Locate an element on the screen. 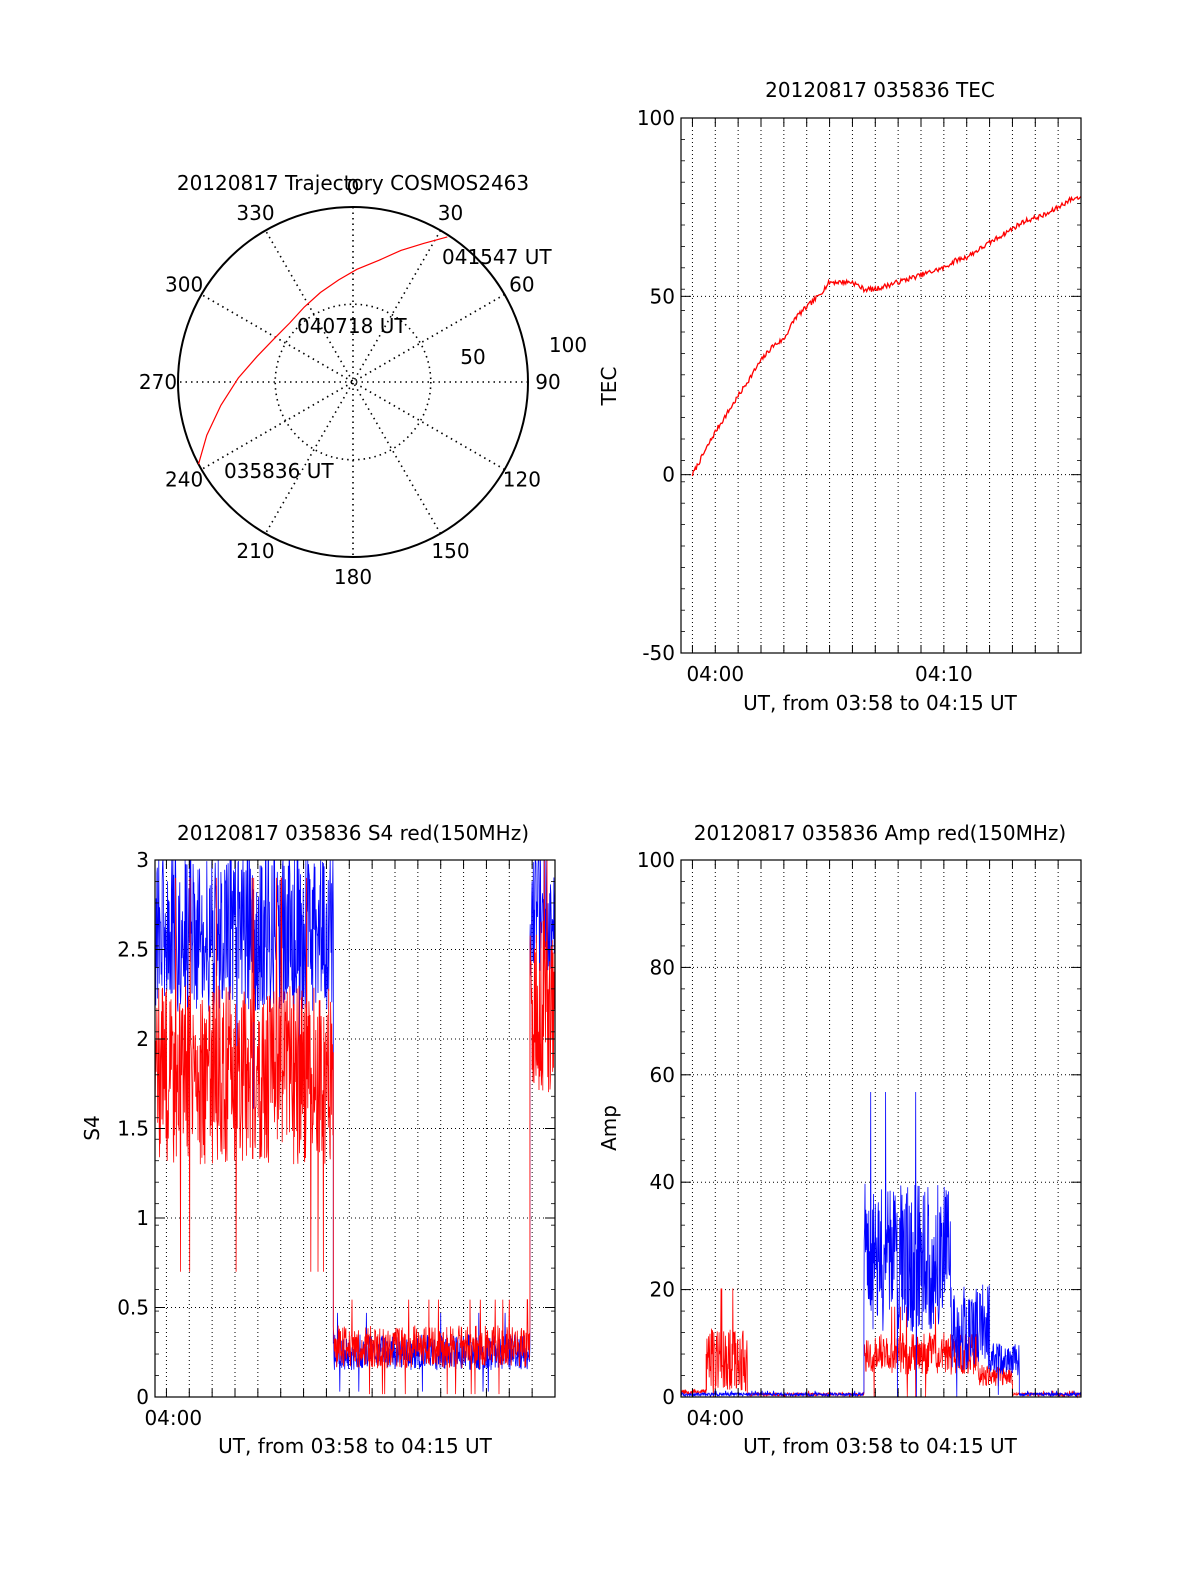  polar-spoke is located at coordinates (353, 382).